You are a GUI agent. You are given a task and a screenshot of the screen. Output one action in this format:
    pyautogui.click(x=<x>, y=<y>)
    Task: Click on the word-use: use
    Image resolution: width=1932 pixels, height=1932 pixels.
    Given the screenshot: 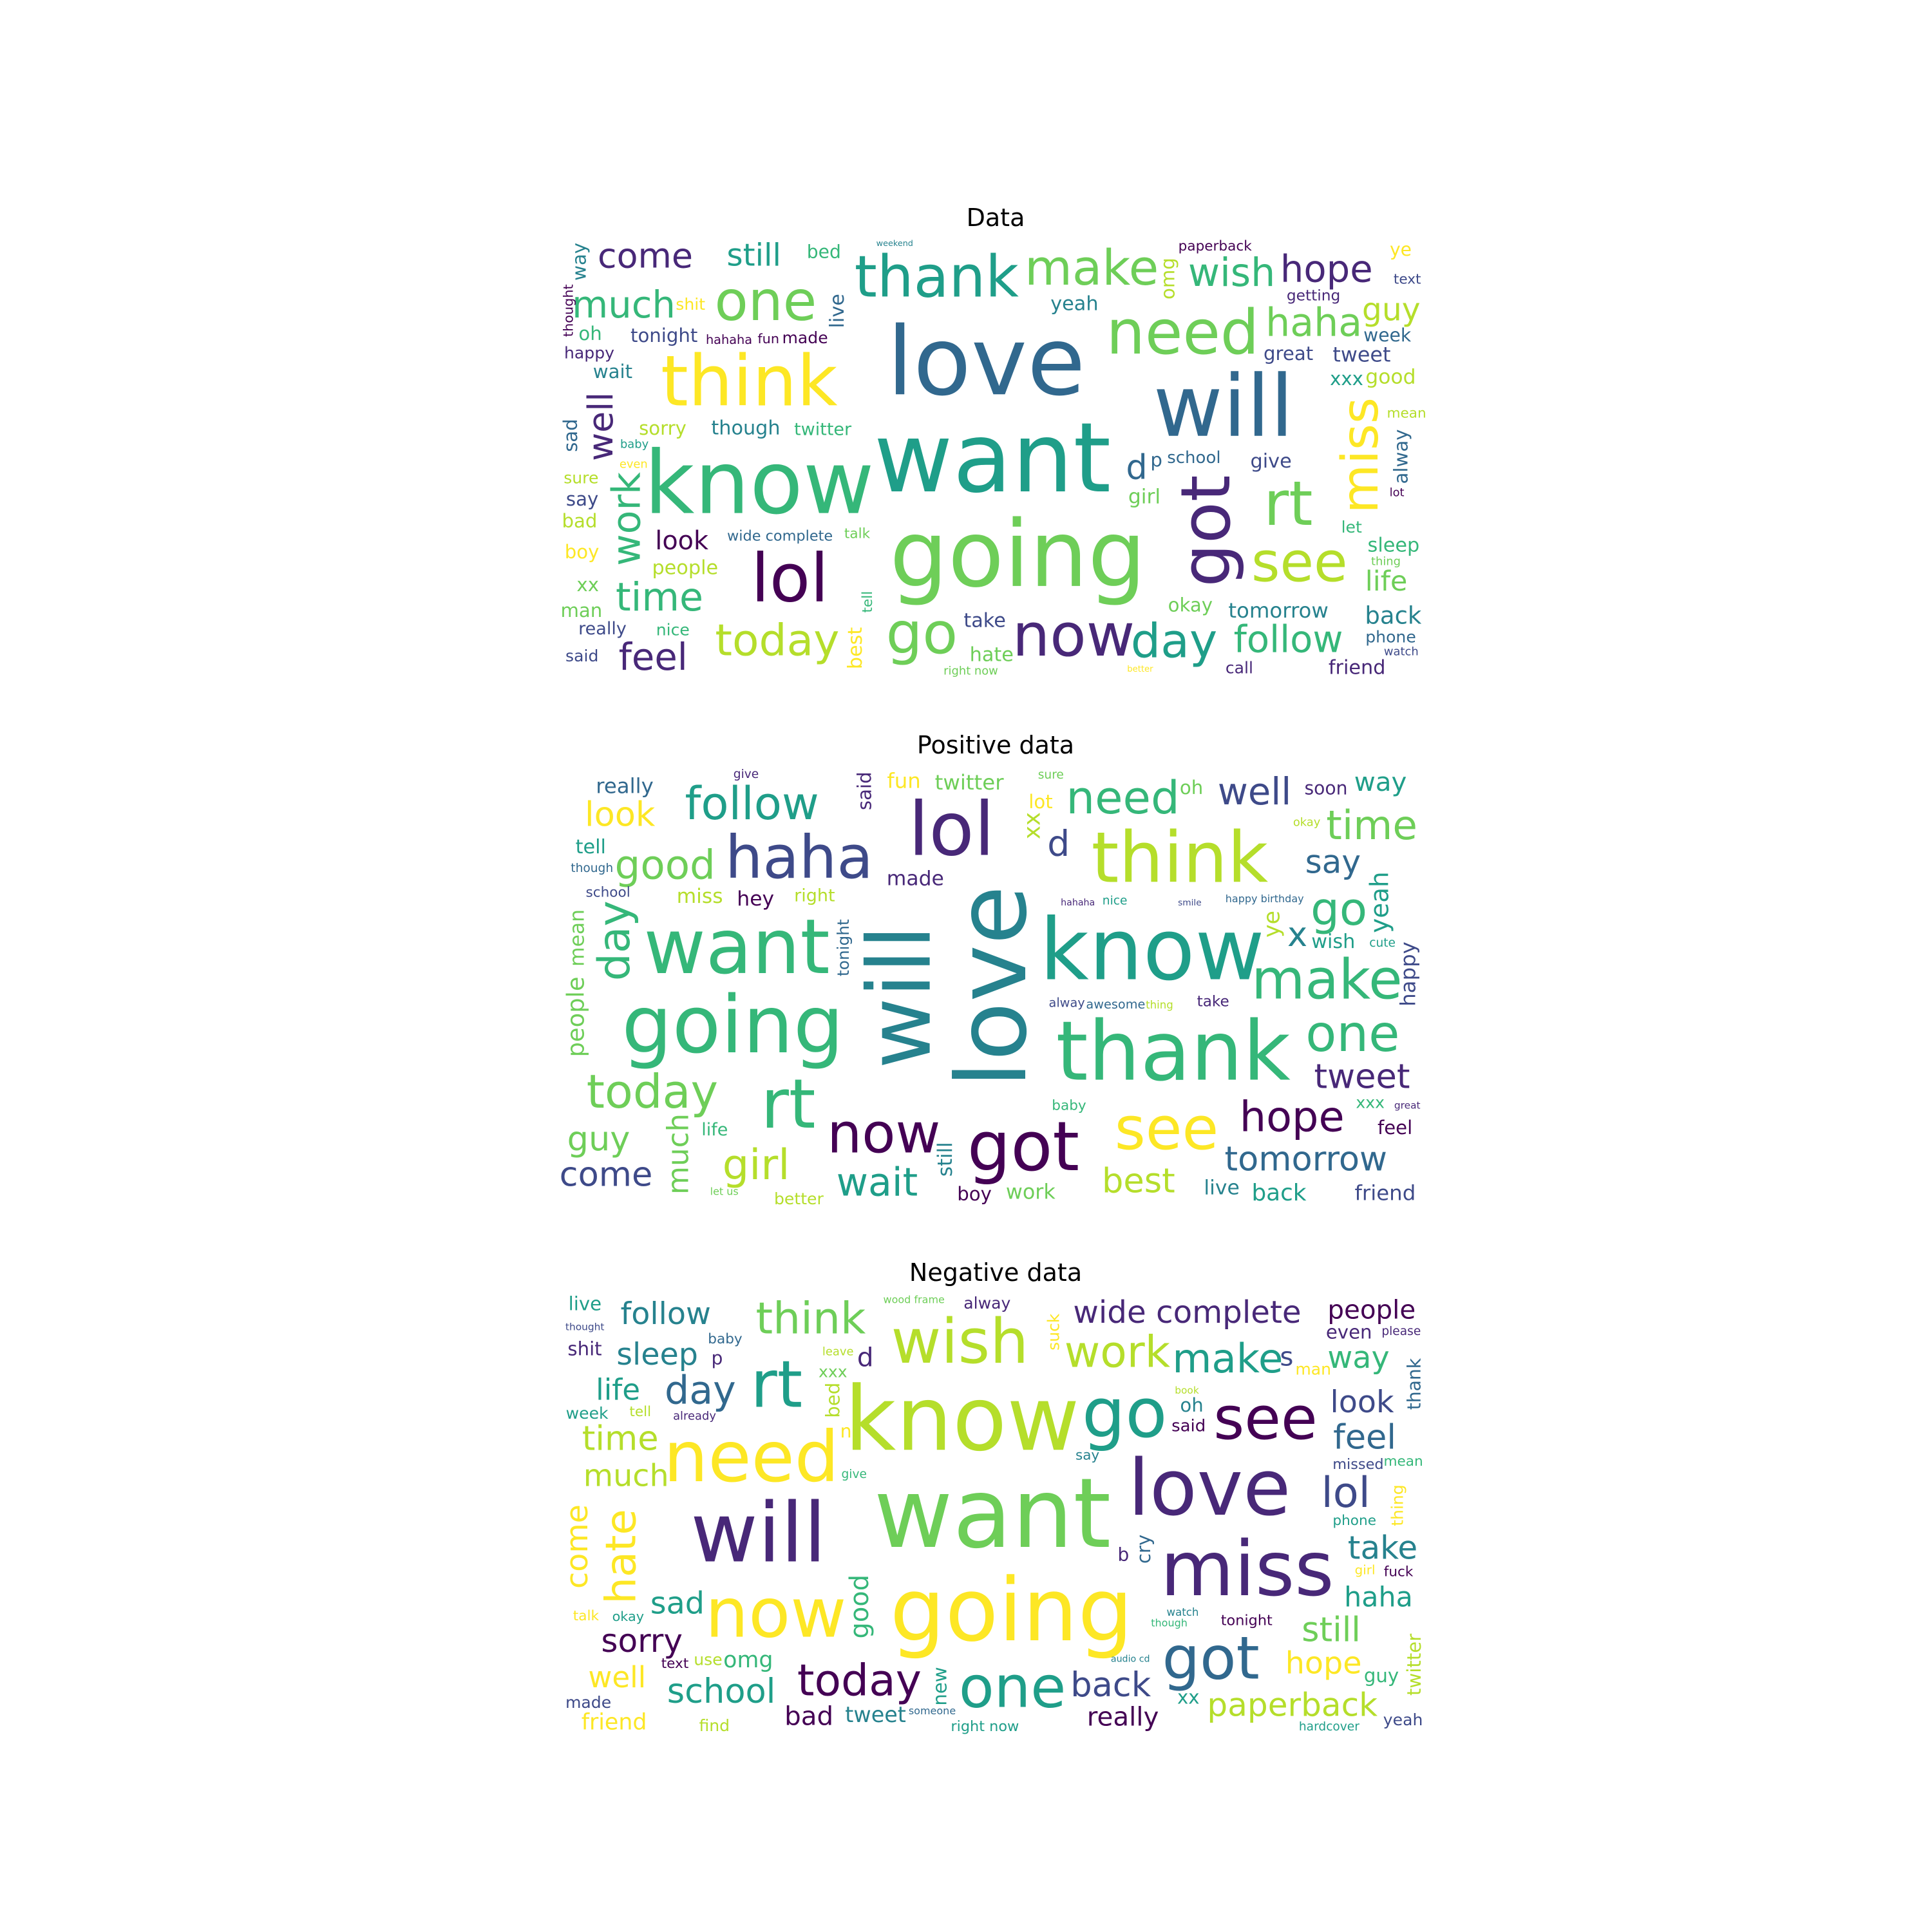 What is the action you would take?
    pyautogui.click(x=708, y=1659)
    